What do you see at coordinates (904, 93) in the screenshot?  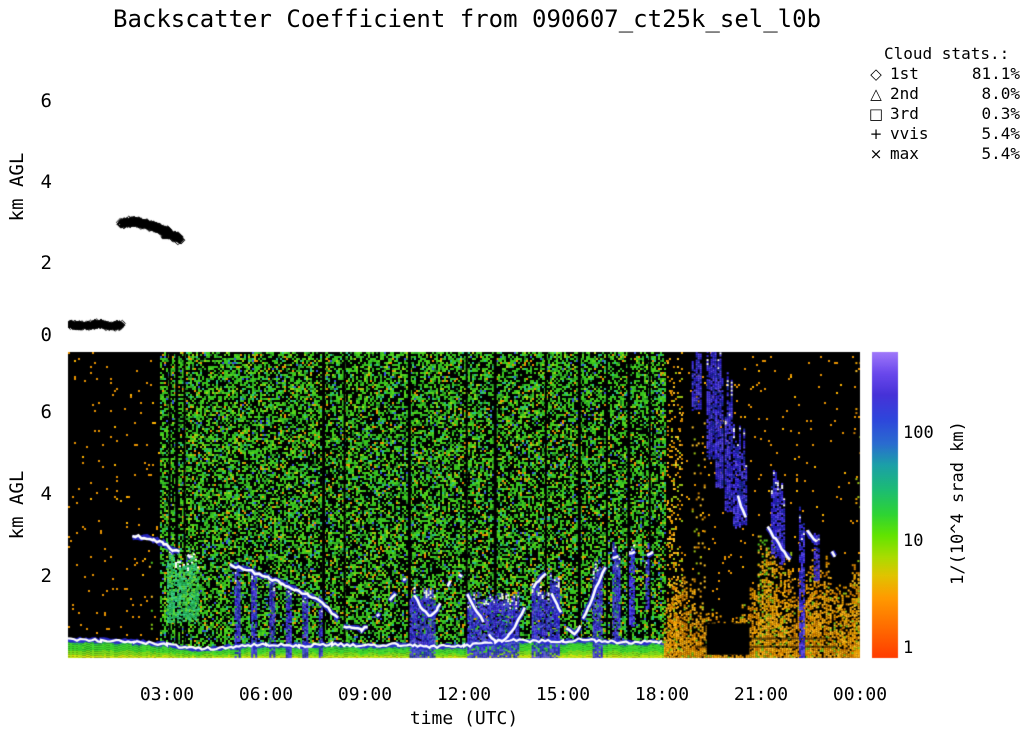 I see `legend-label: 2nd` at bounding box center [904, 93].